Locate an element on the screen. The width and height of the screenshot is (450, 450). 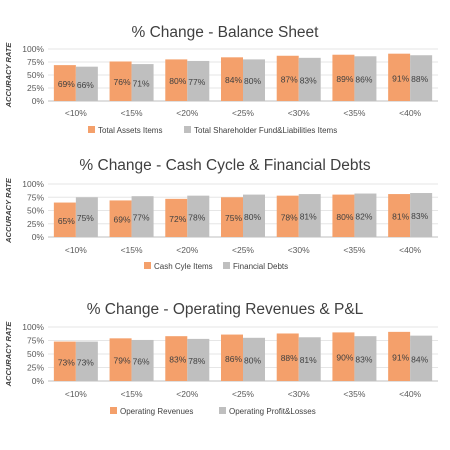
y-tick-label: 50% is located at coordinates (35, 211).